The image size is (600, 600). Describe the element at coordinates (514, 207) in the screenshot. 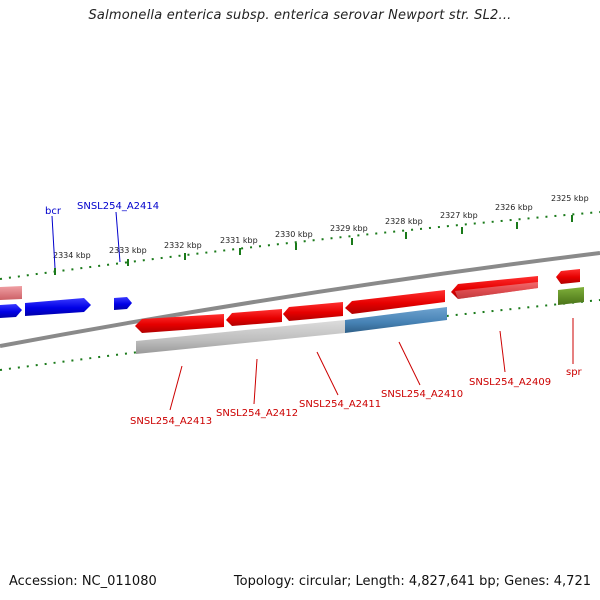

I see `tick-label: 2326 kbp` at that location.